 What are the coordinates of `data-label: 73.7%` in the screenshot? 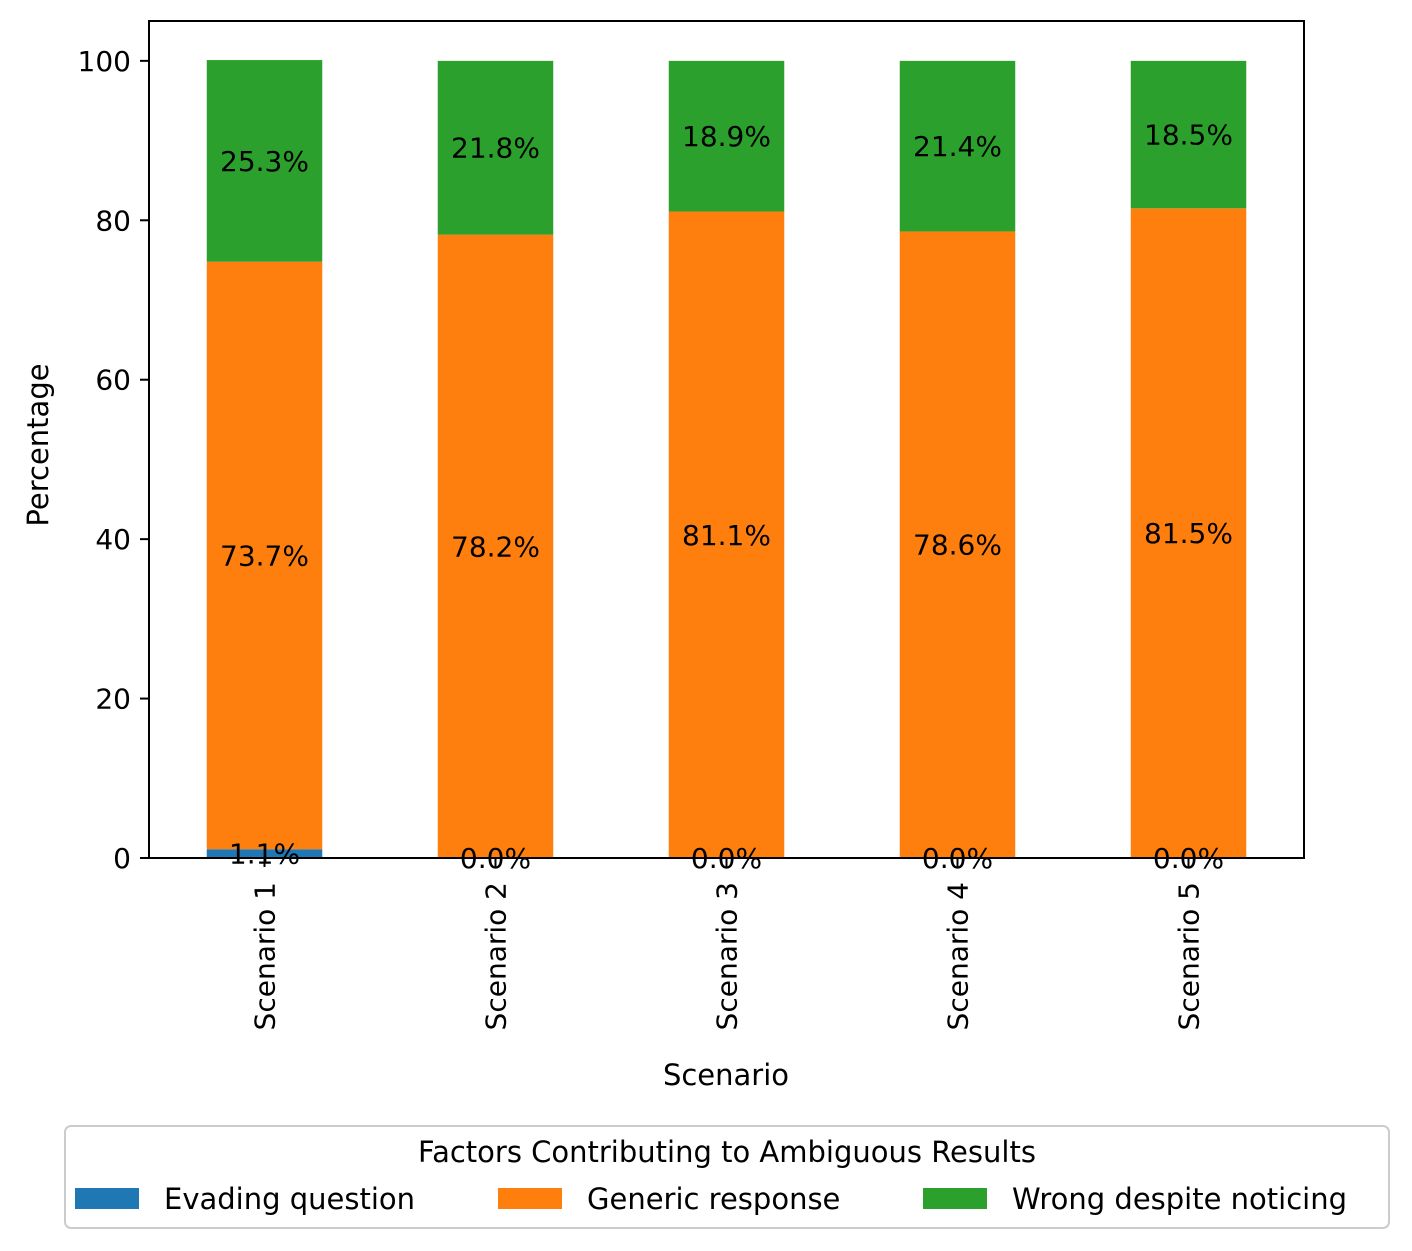 It's located at (264, 555).